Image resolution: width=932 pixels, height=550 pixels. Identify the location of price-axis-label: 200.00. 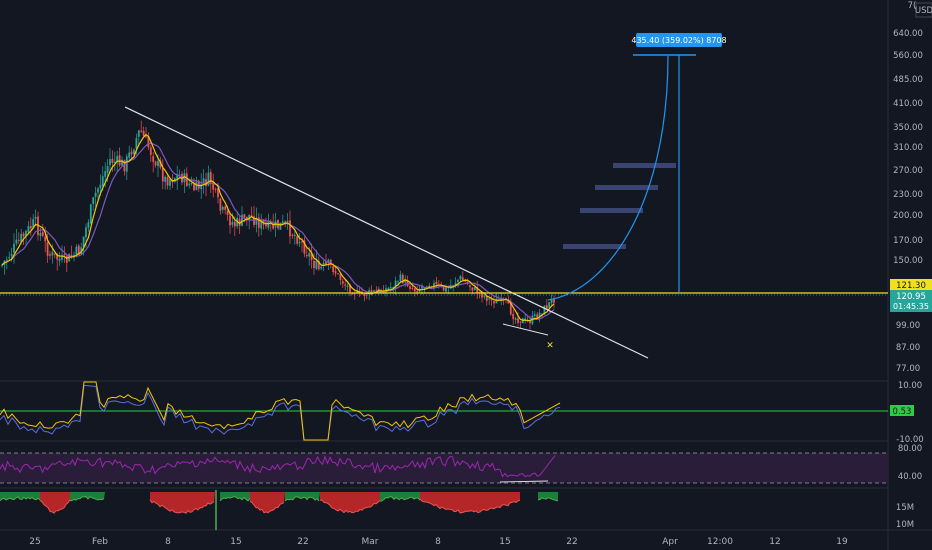
(908, 216).